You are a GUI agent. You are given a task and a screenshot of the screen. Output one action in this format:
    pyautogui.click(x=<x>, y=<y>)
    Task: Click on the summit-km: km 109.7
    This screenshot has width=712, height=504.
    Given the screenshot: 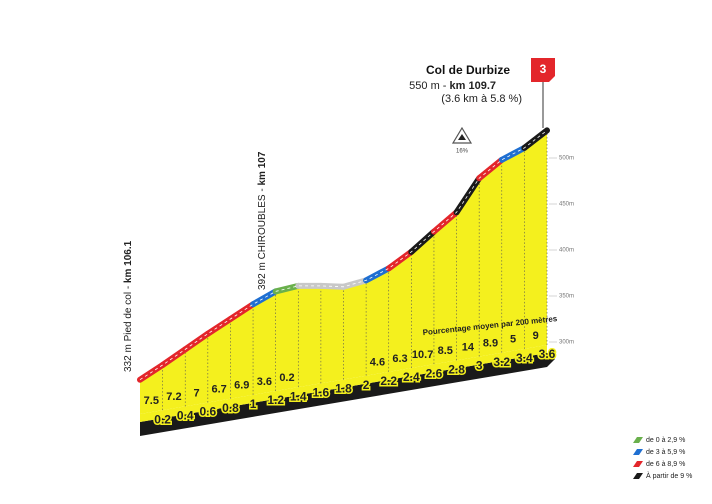 What is the action you would take?
    pyautogui.click(x=473, y=86)
    